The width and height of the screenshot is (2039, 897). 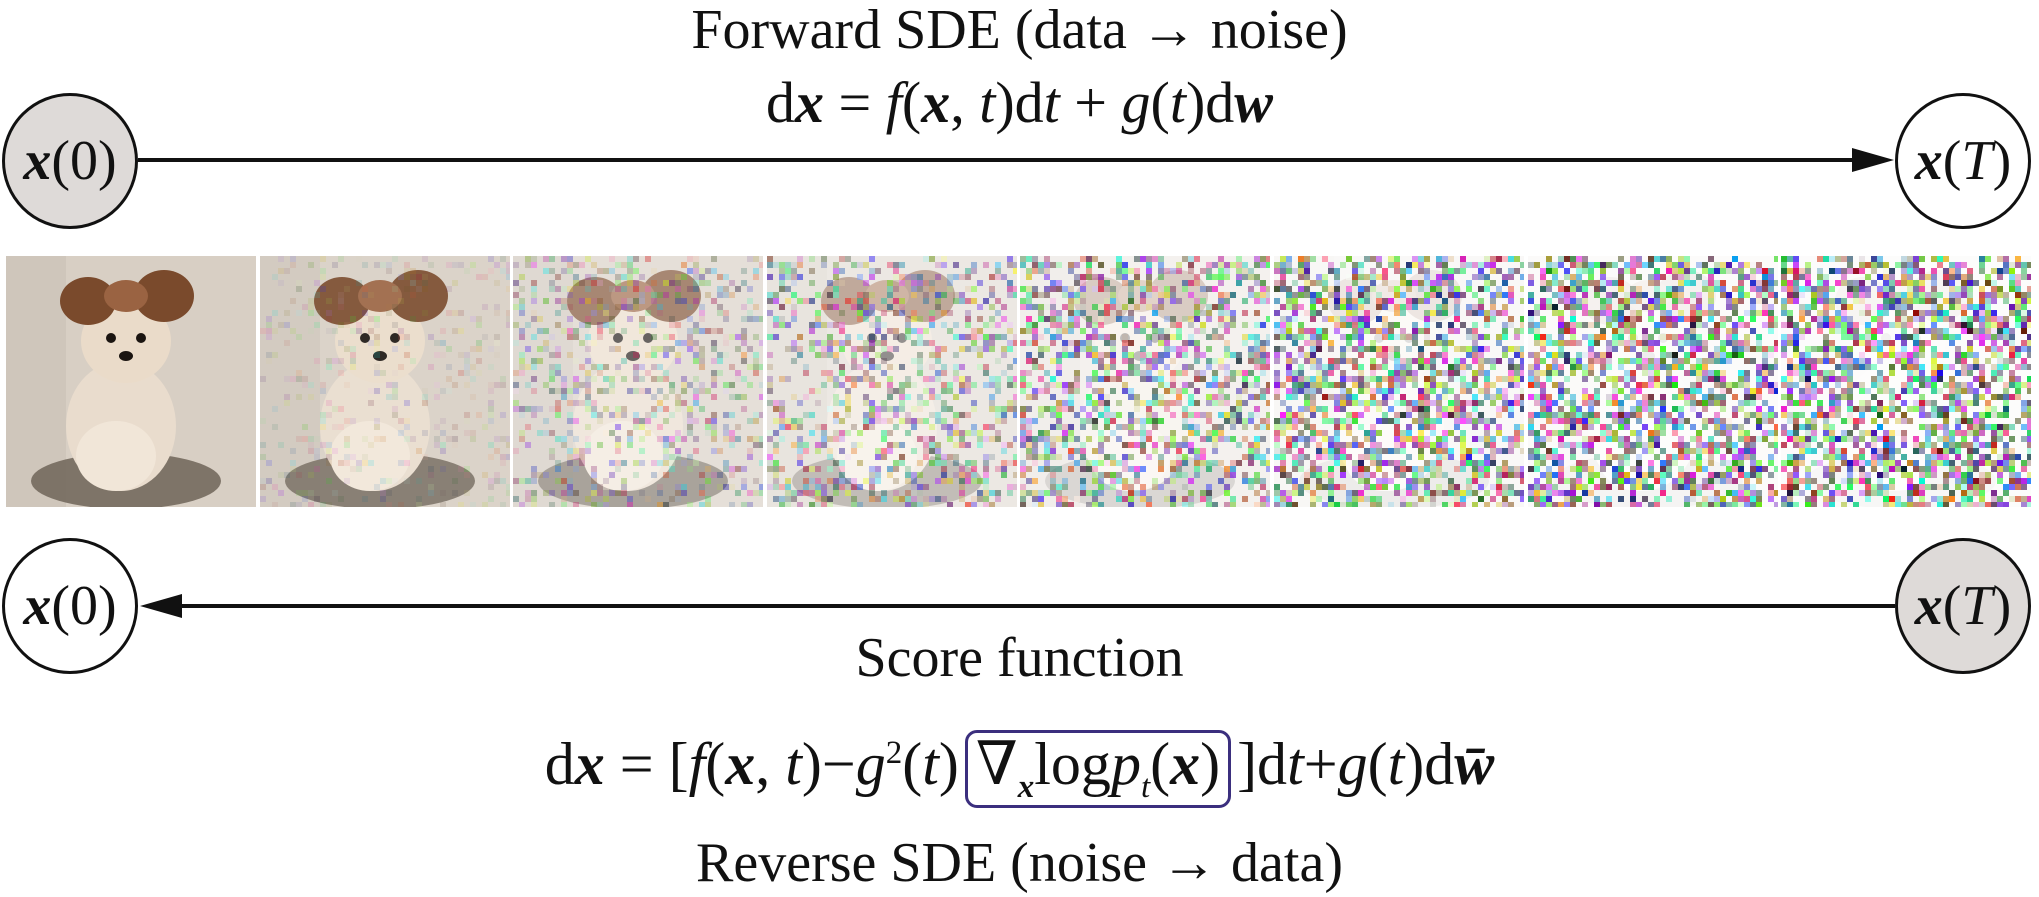 What do you see at coordinates (646, 764) in the screenshot?
I see `eq-equals-bracket: = [` at bounding box center [646, 764].